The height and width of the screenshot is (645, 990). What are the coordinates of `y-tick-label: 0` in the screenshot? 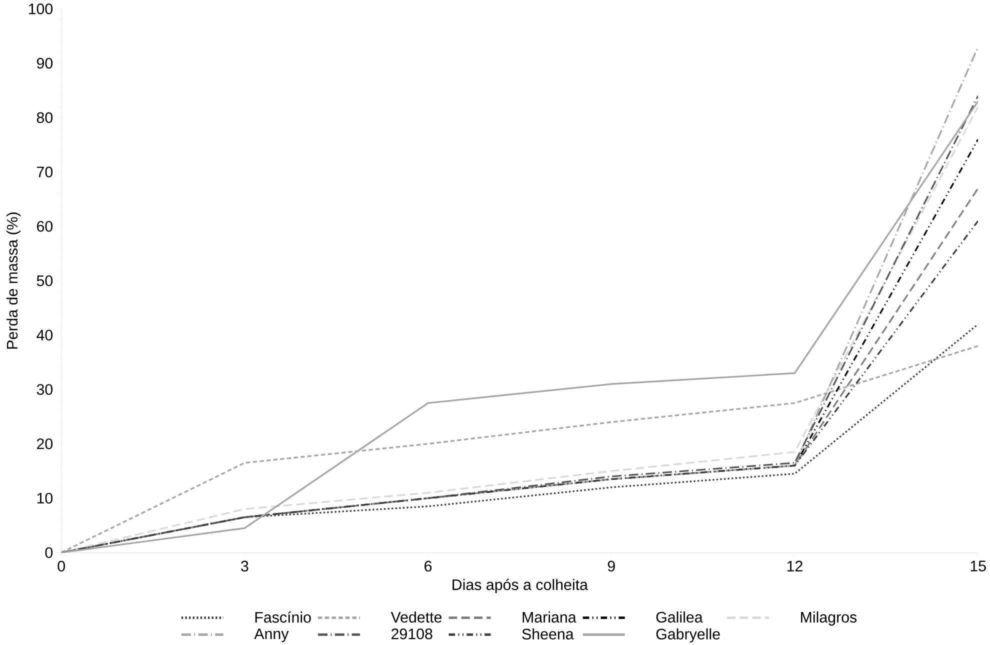 It's located at (49, 552).